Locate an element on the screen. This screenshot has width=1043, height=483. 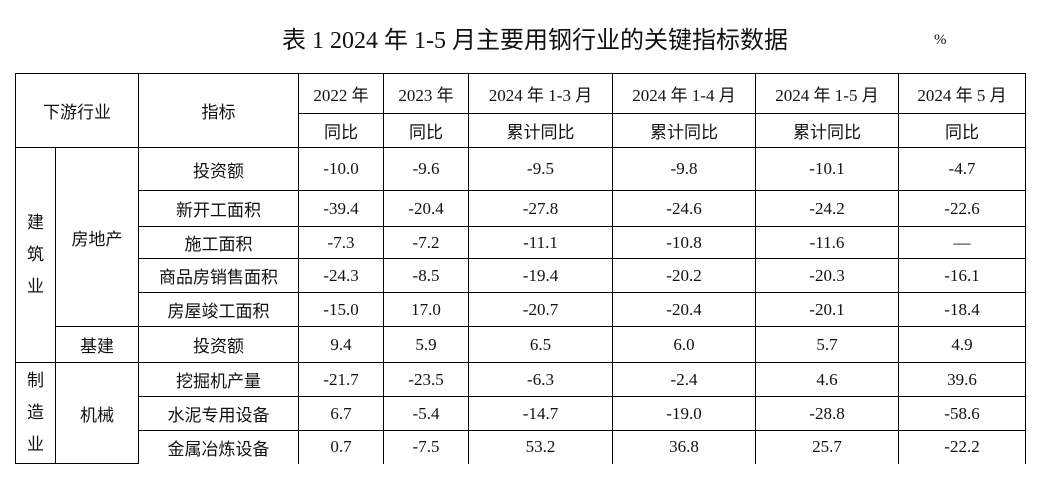
group-cell: 制造业 is located at coordinates (35, 413).